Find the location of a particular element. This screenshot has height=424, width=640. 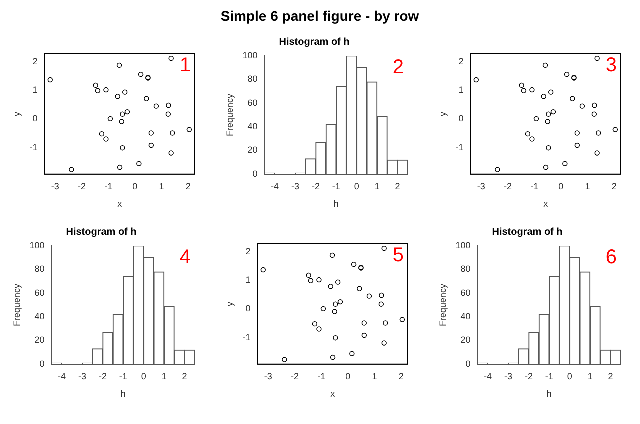

annotation: 3 is located at coordinates (611, 65).